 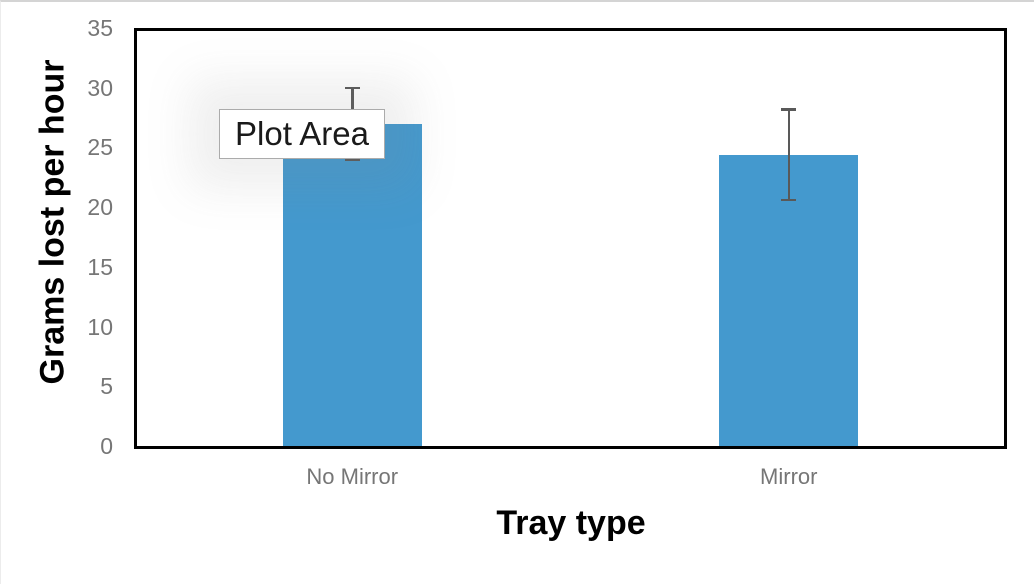 I want to click on error-bar-mirror, so click(x=788, y=155).